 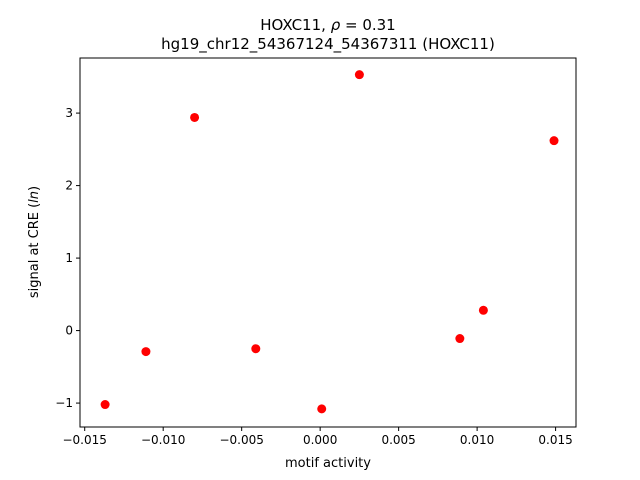 I want to click on y-axis-label-suffix: ), so click(x=34, y=188).